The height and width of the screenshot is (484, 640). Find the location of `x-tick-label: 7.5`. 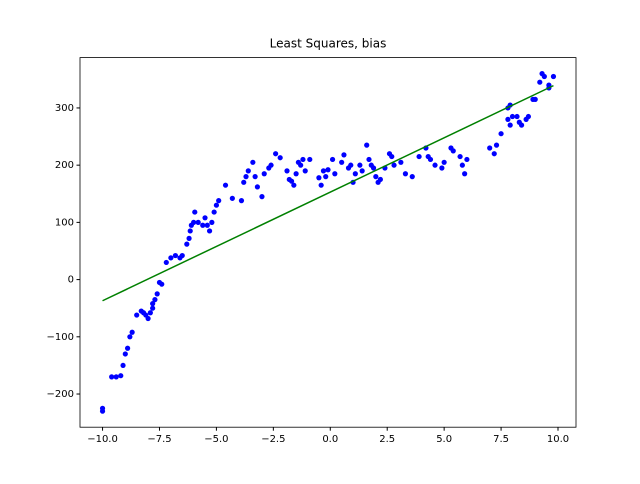

x-tick-label: 7.5 is located at coordinates (501, 439).